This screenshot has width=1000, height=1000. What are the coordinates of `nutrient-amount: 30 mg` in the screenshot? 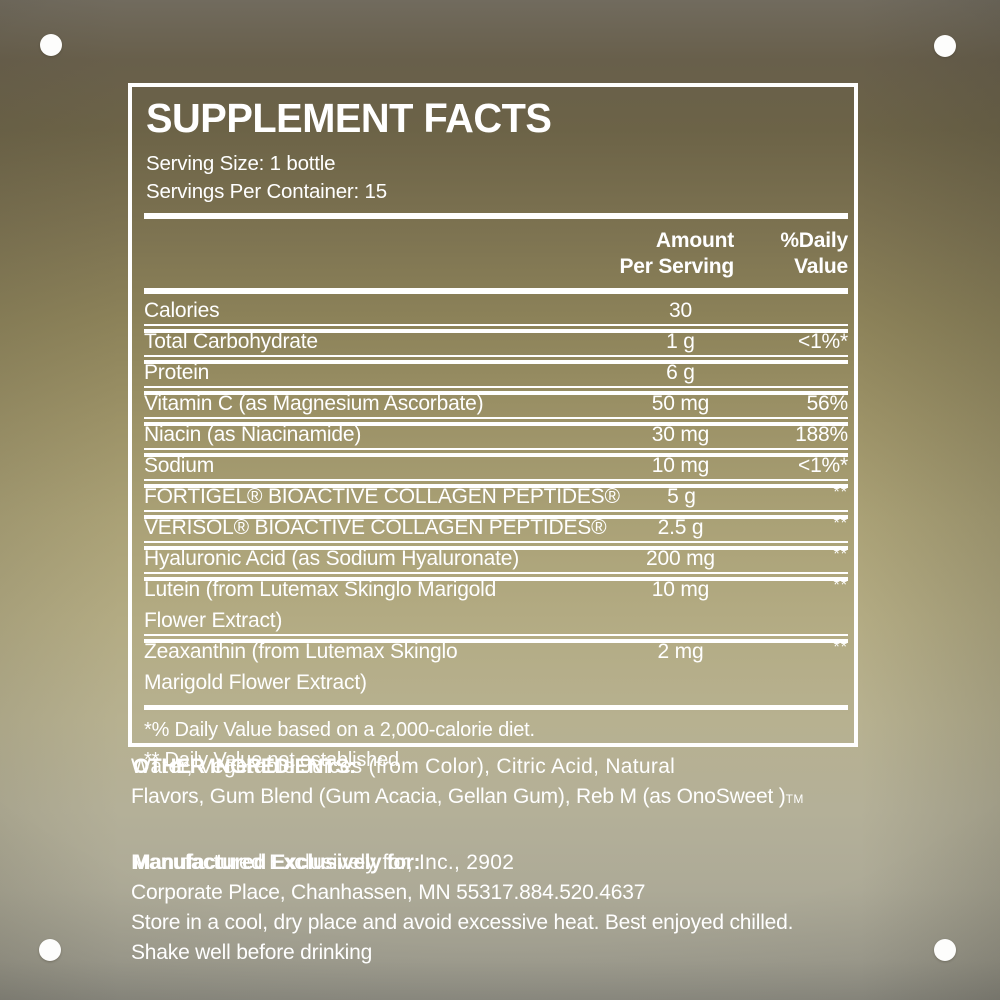 It's located at (680, 434).